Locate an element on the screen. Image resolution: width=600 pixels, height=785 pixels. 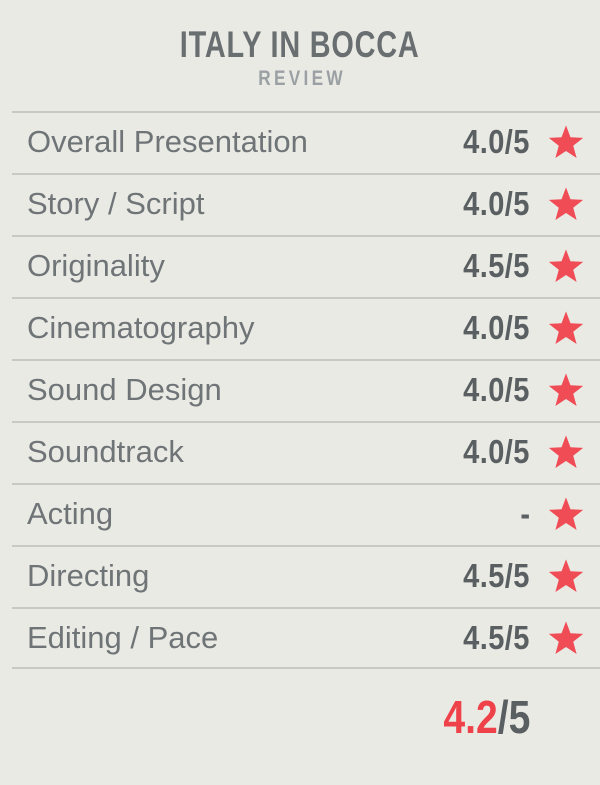
rating-row-sound-design: Sound Design 4.0/5 is located at coordinates (300, 390).